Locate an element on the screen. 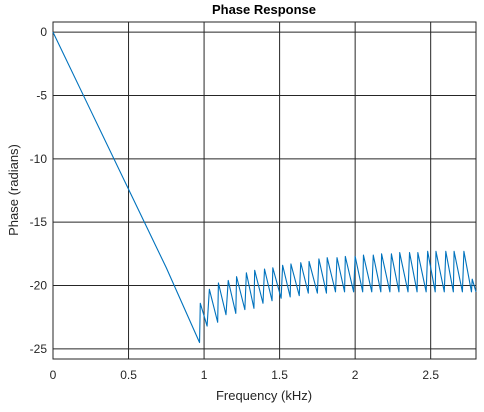 This screenshot has width=484, height=412. y-tick-label: -5 is located at coordinates (41, 95).